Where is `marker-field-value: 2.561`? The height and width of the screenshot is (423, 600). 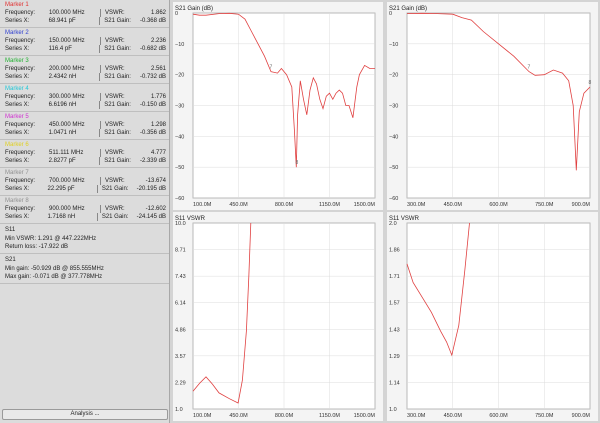
marker-field-value: 2.561 is located at coordinates (158, 69).